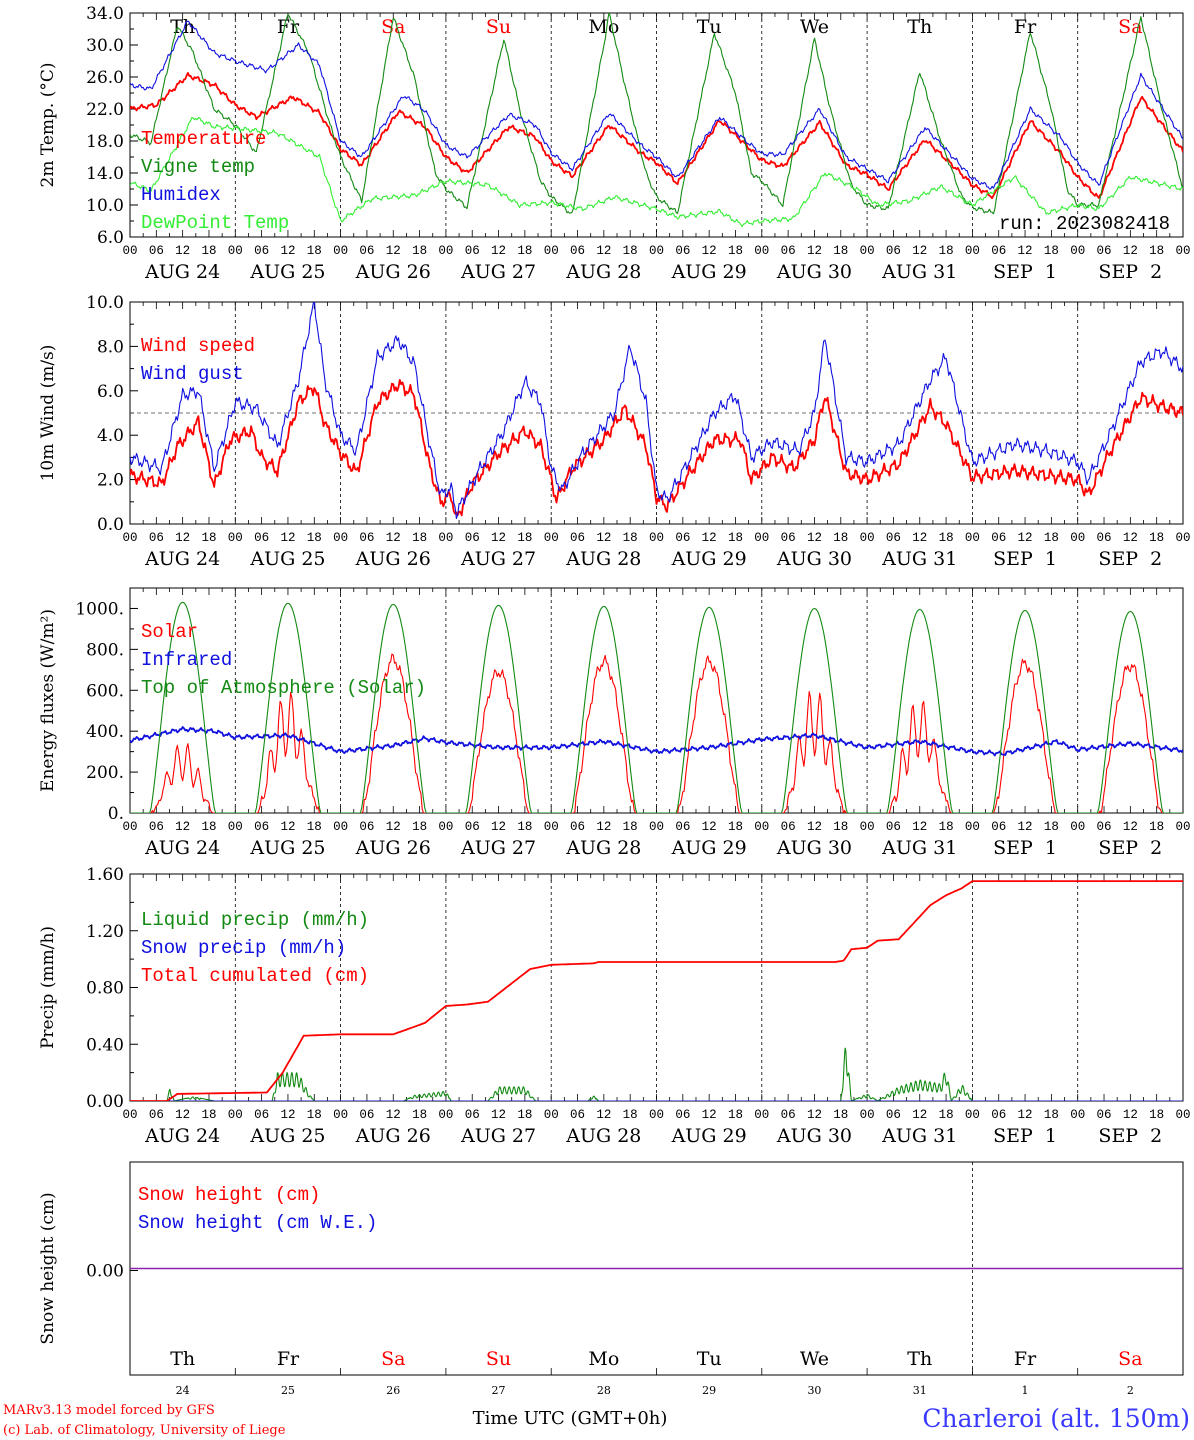  I want to click on legend-entry: Vigne temp, so click(198, 167).